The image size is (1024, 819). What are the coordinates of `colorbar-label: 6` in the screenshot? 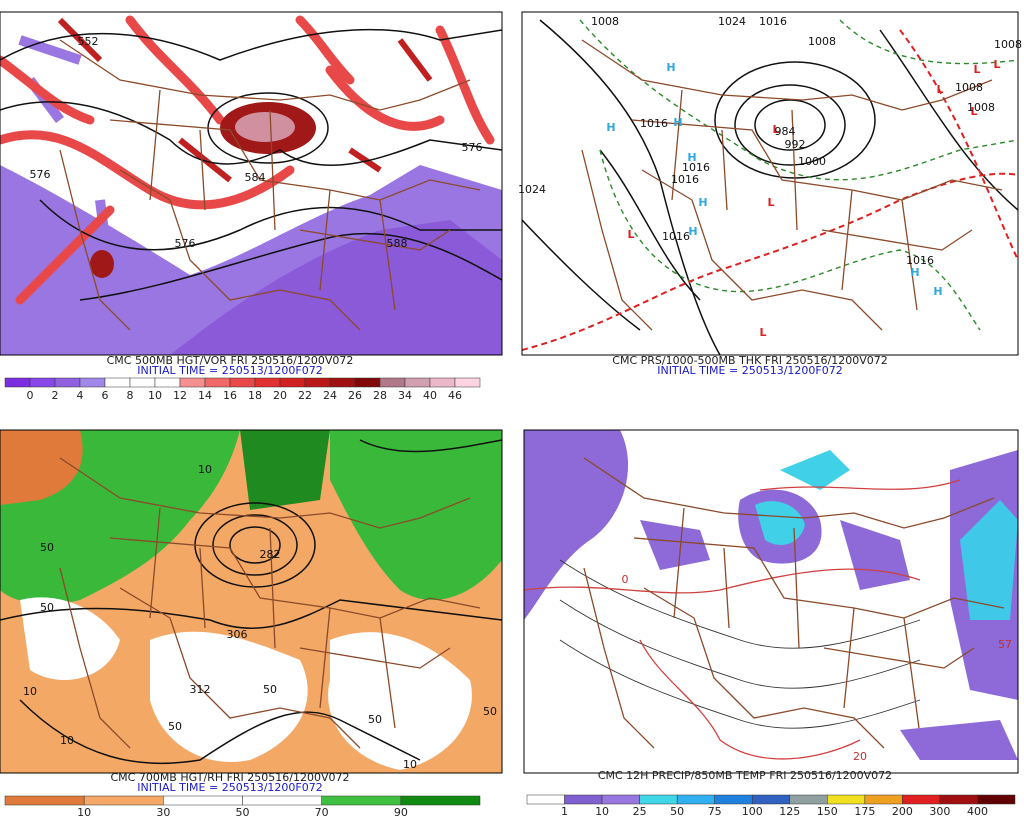 It's located at (105, 395).